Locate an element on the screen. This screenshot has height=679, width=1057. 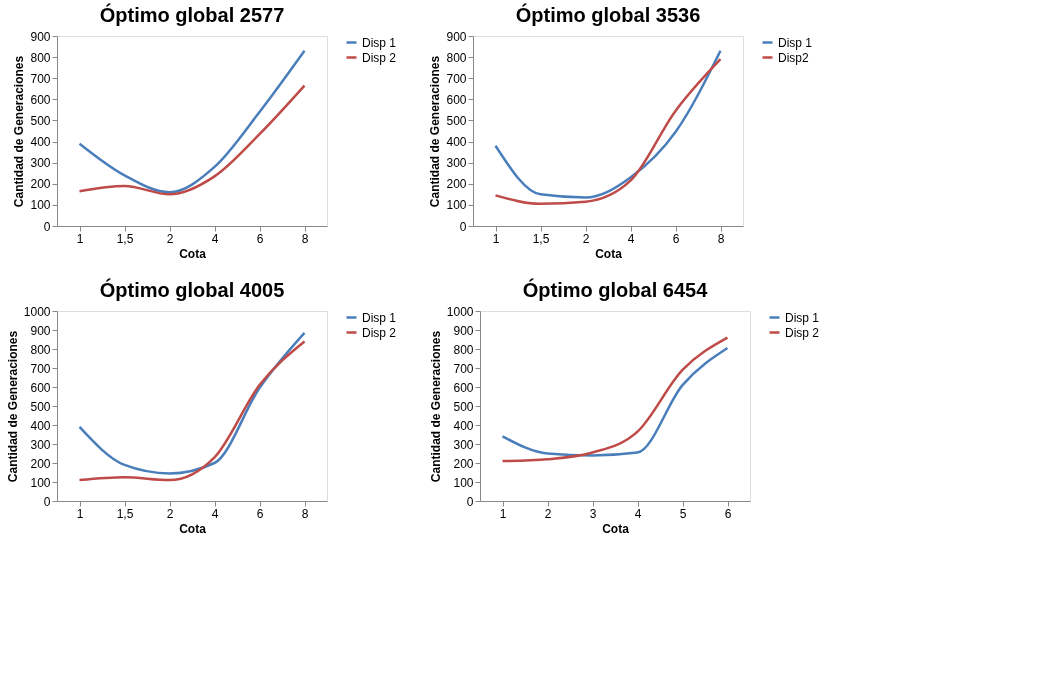
chart-title: Óptimo global 2577 is located at coordinates (192, 14).